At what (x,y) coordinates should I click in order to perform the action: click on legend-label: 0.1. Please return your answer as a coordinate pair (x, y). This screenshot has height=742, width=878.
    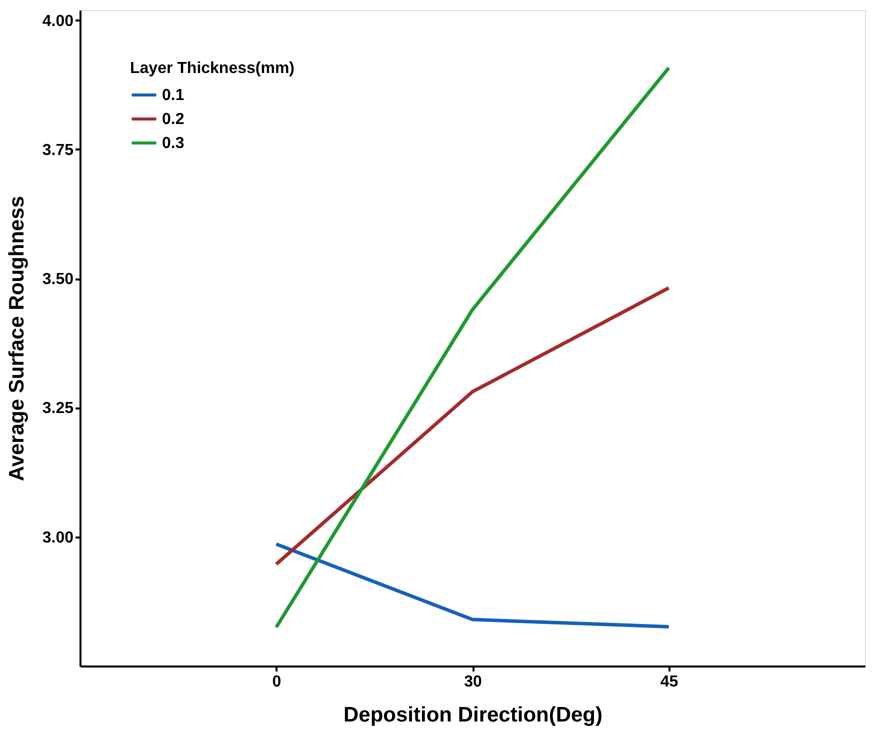
    Looking at the image, I should click on (173, 95).